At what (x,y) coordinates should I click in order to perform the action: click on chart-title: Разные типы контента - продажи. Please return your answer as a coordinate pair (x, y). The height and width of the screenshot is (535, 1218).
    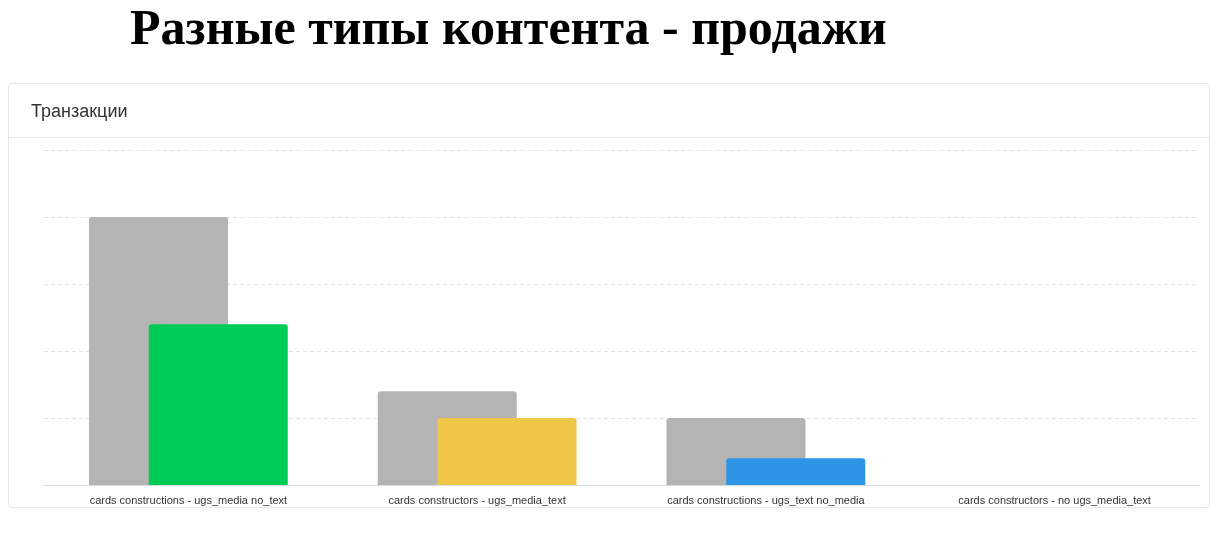
    Looking at the image, I should click on (508, 28).